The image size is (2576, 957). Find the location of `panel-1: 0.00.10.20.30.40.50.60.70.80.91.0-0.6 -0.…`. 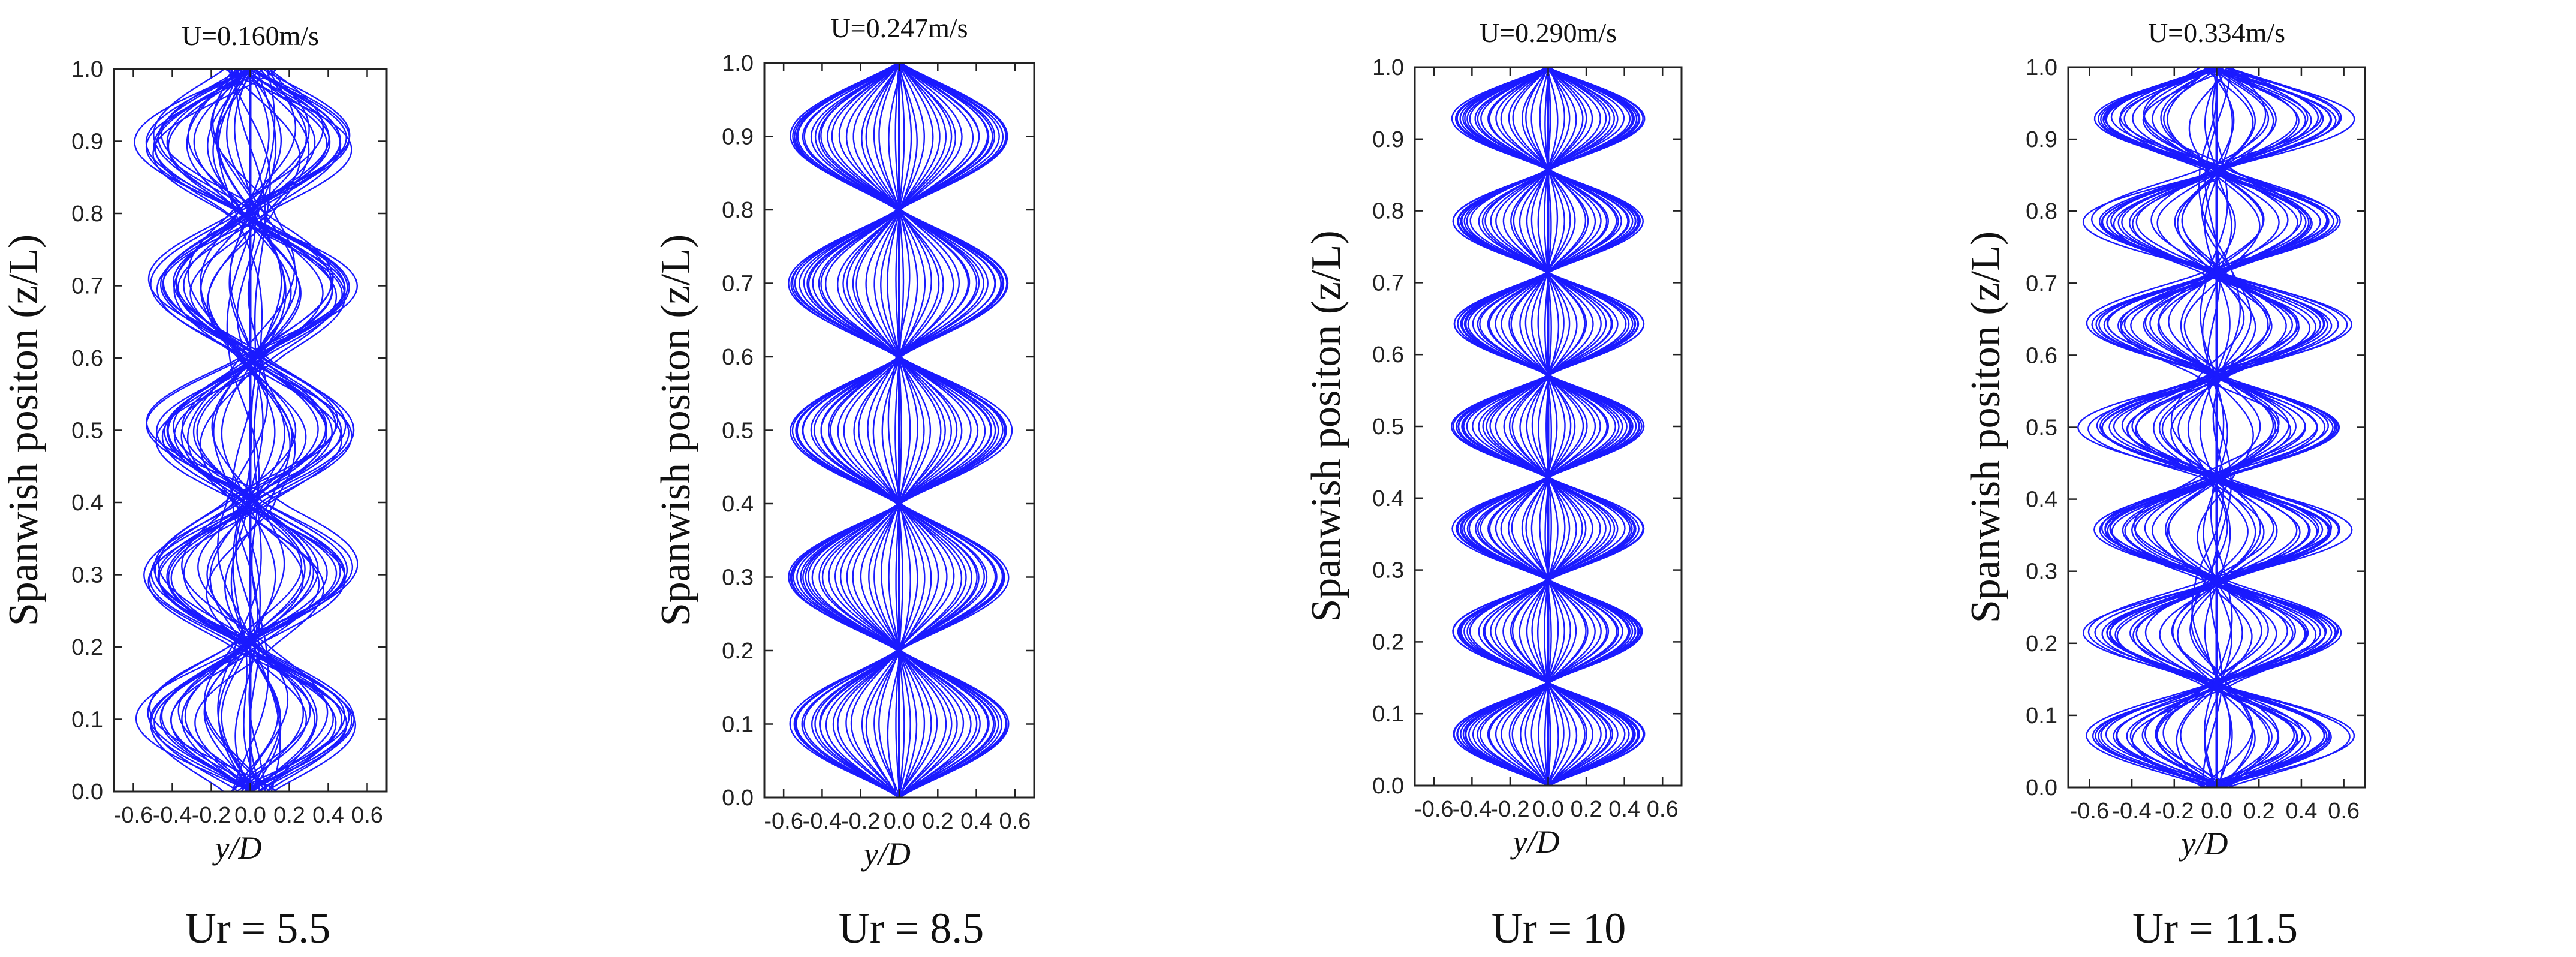

panel-1: 0.00.10.20.30.40.50.60.70.80.91.0-0.6 -0.… is located at coordinates (195, 486).